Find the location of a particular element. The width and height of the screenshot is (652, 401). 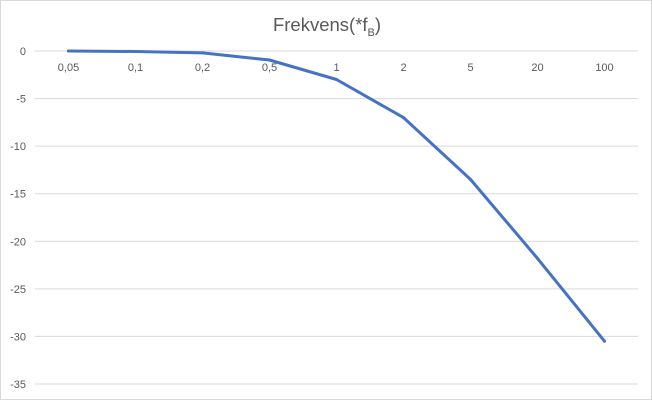

y-tick-labels: 0 -5 -10 -15 -20 -25 -30 -35 is located at coordinates (18, 218).